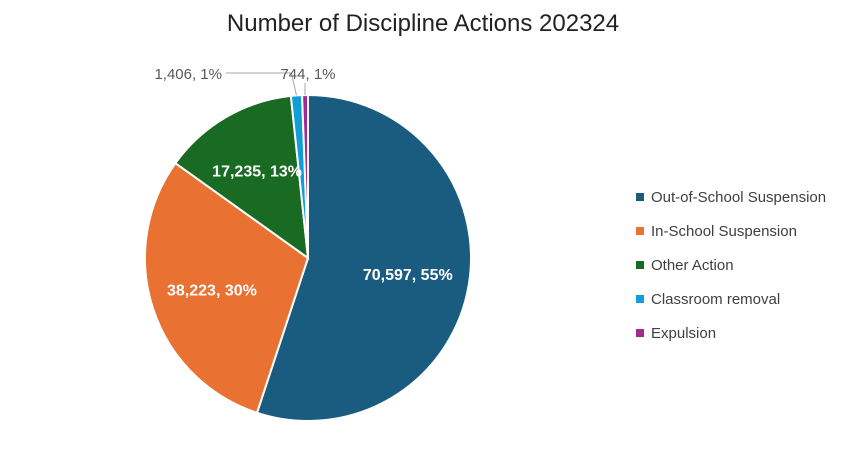  What do you see at coordinates (307, 74) in the screenshot?
I see `data-label: 744, 1%` at bounding box center [307, 74].